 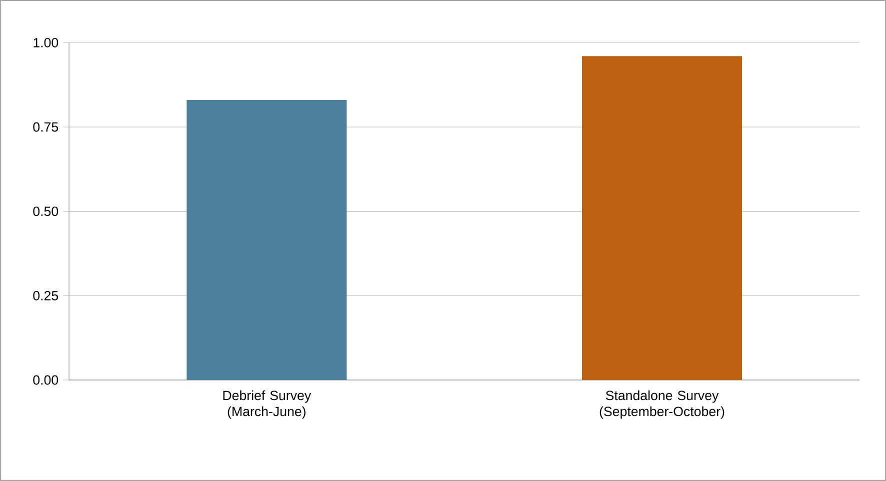 I want to click on y-tick-label: 0.00, so click(x=45, y=380).